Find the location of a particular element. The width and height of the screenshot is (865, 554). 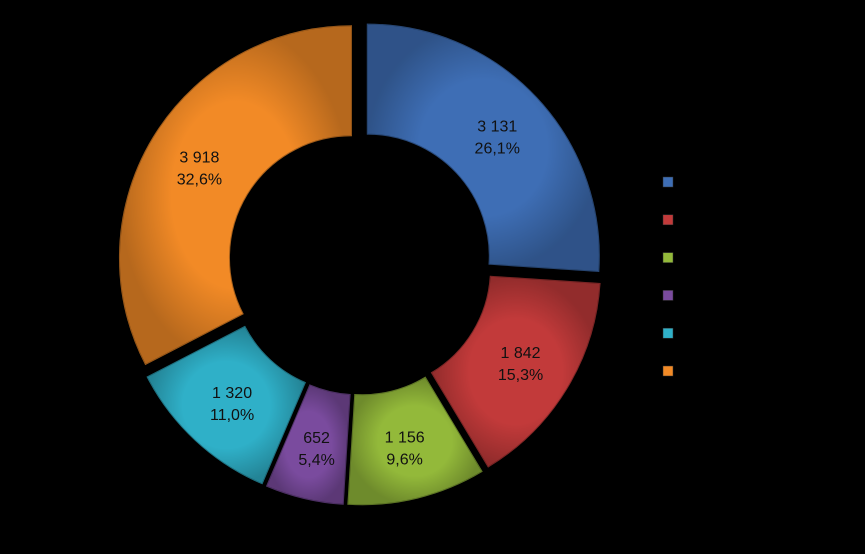

value-label-3: 1 156 is located at coordinates (405, 438).